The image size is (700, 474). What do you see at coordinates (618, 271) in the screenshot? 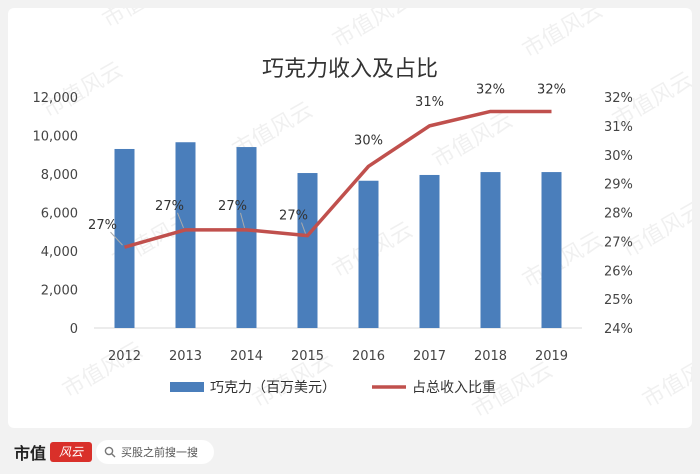
I see `right-axis-tick-label: 26%` at bounding box center [618, 271].